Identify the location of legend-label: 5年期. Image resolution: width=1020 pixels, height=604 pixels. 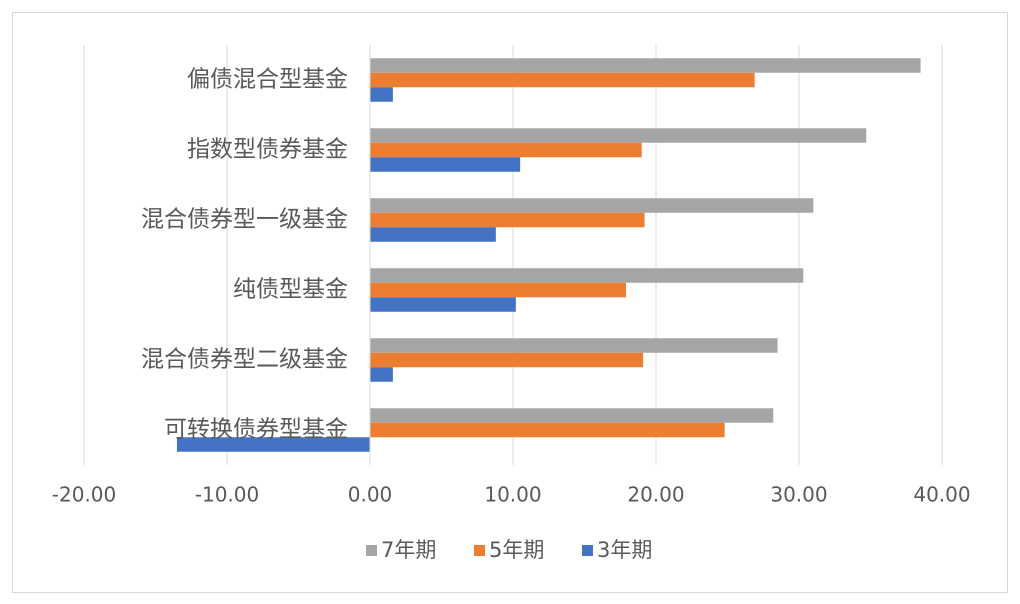
(516, 550).